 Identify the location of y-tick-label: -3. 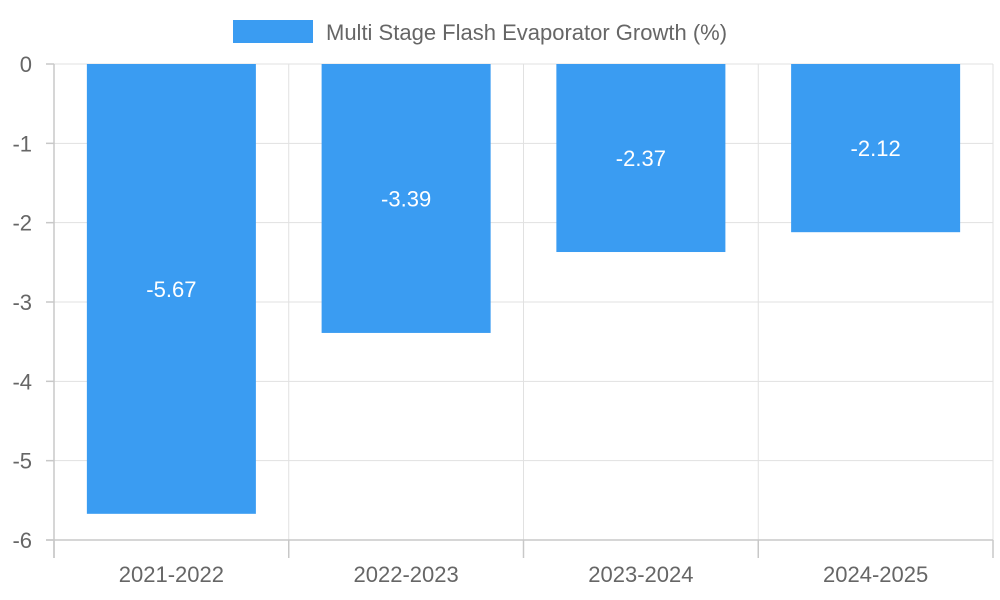
(22, 302).